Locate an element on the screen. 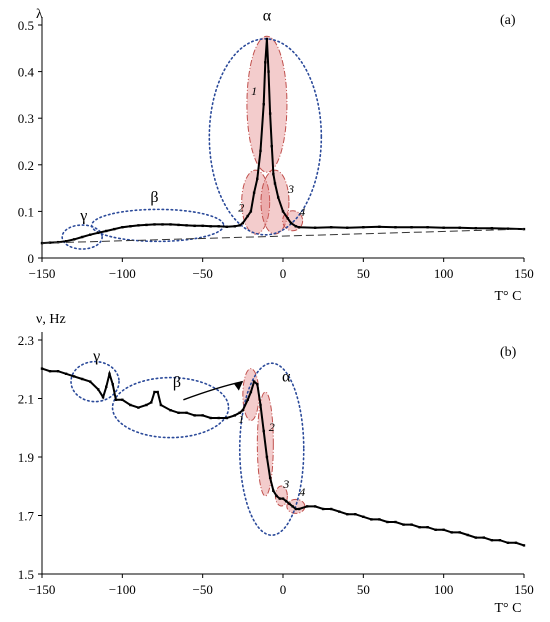  y-tick-label: 1.9 is located at coordinates (26, 457).